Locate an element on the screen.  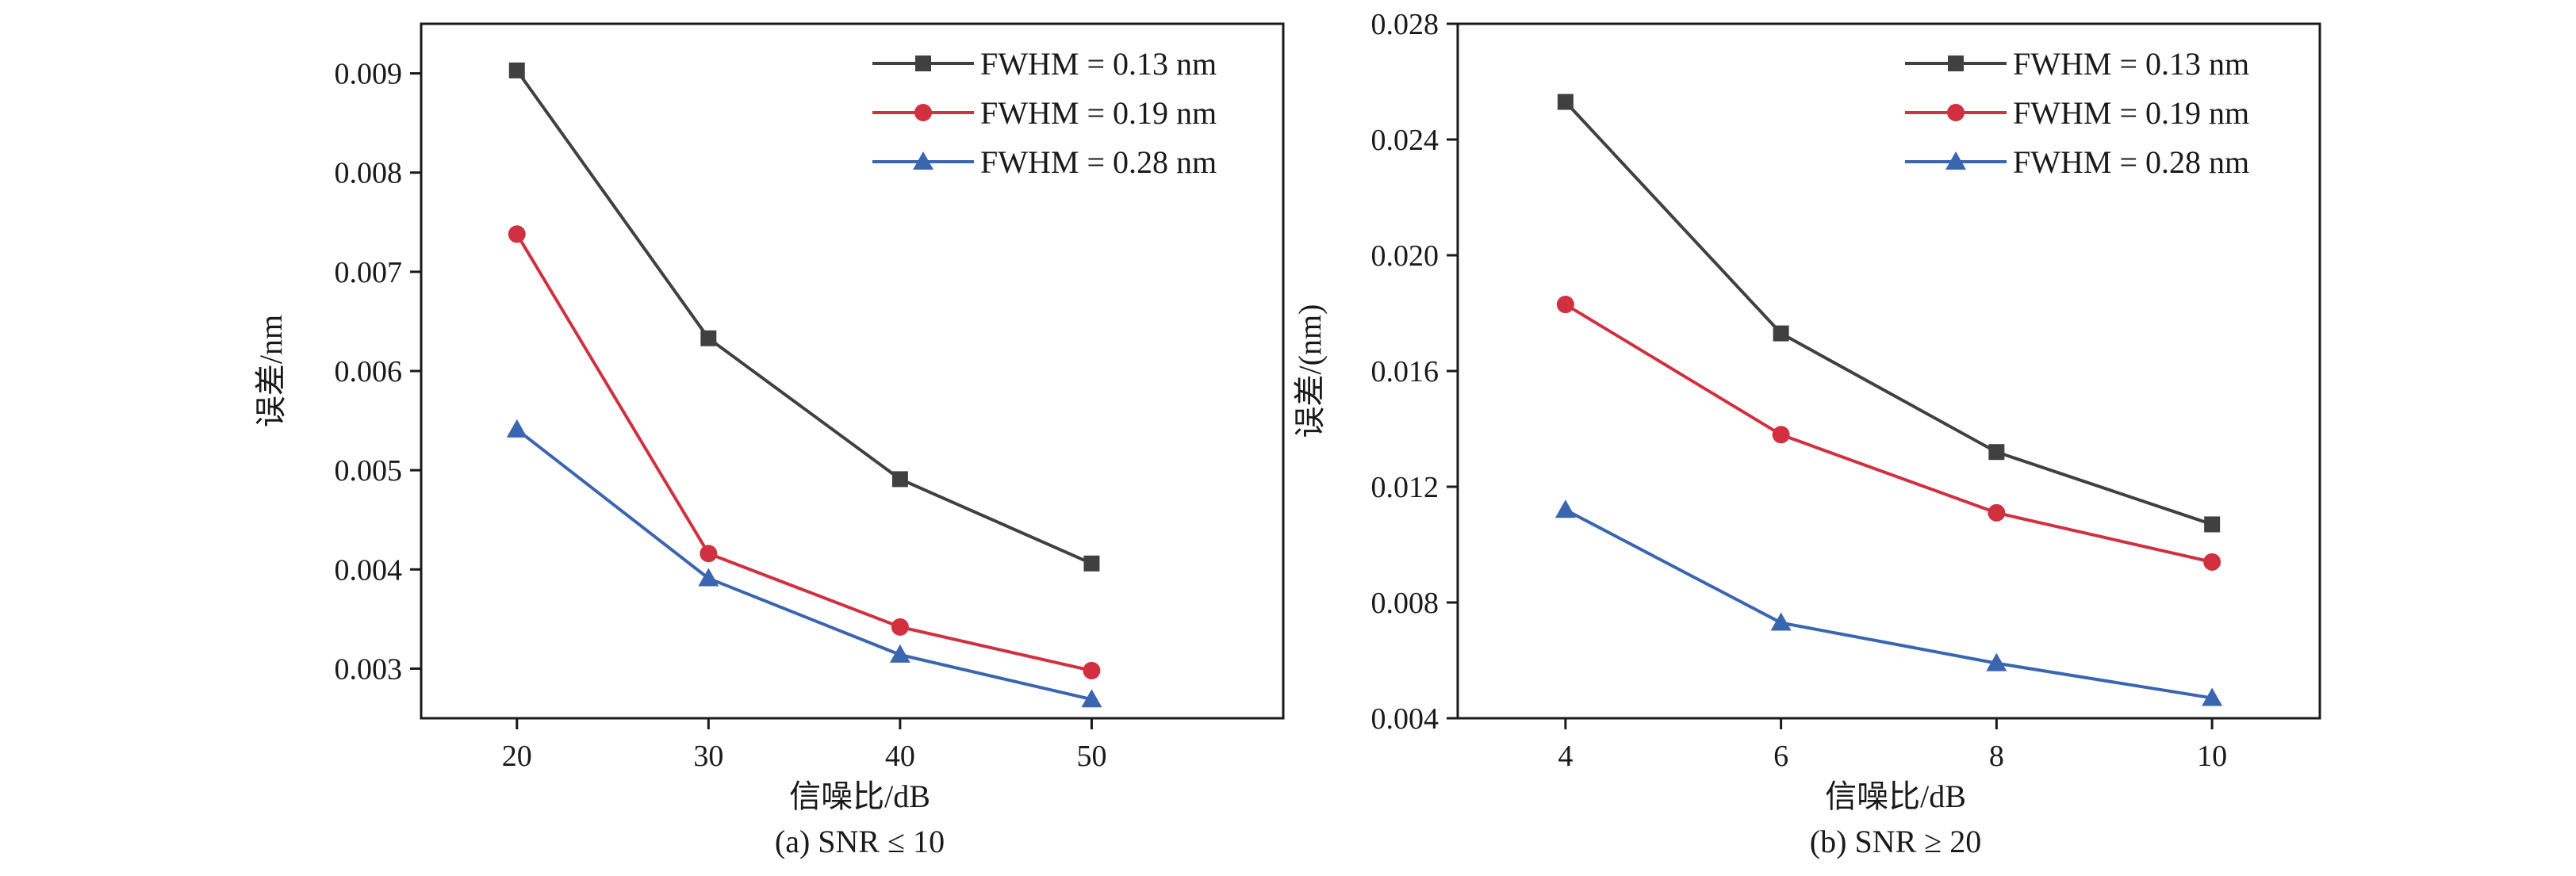
y-tick-label: 0.006 is located at coordinates (369, 371).